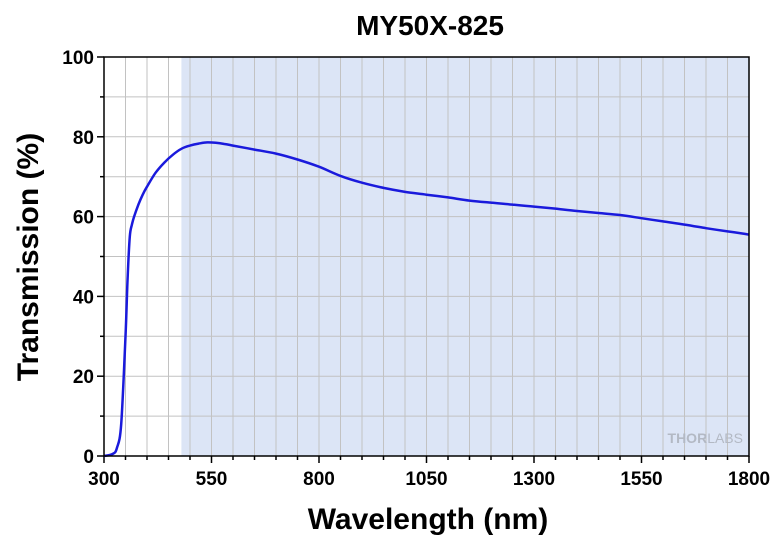  Describe the element at coordinates (83, 297) in the screenshot. I see `y-tick-label: 40` at that location.